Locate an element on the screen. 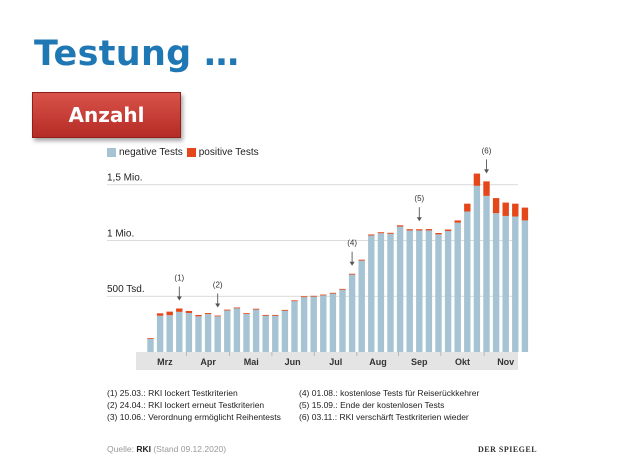 The image size is (625, 472). y-tick-label-2: 1,5 Mio. is located at coordinates (125, 178).